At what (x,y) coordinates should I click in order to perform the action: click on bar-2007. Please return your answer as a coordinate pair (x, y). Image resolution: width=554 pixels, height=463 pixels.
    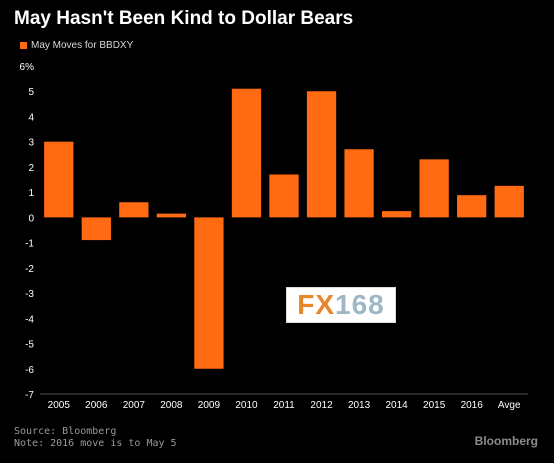
    Looking at the image, I should click on (134, 210).